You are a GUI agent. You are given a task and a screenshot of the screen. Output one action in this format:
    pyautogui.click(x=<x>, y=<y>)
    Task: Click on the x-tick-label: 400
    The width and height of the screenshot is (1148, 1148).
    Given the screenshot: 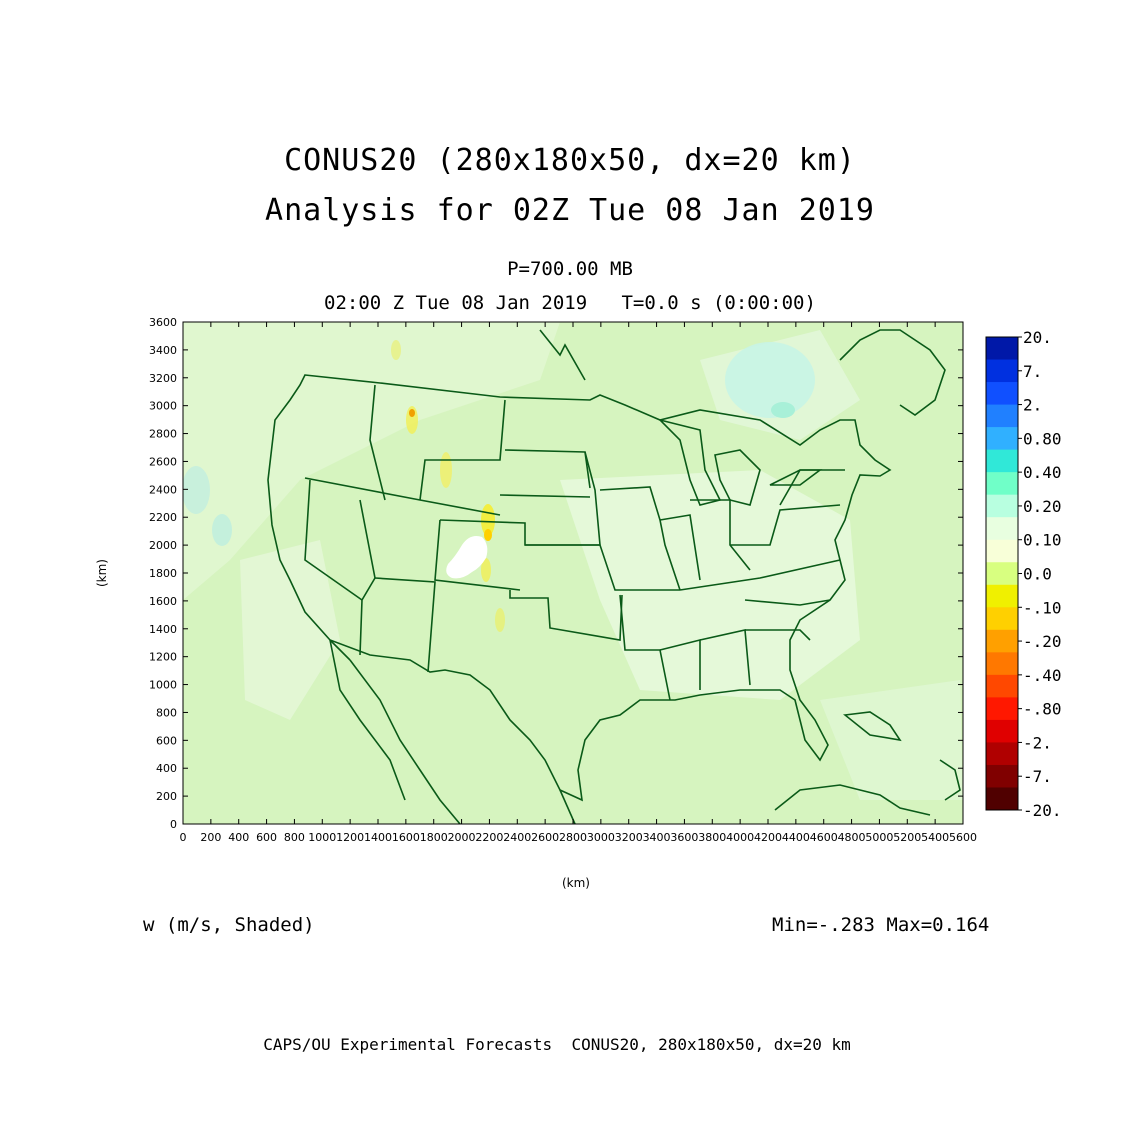 What is the action you would take?
    pyautogui.click(x=238, y=837)
    